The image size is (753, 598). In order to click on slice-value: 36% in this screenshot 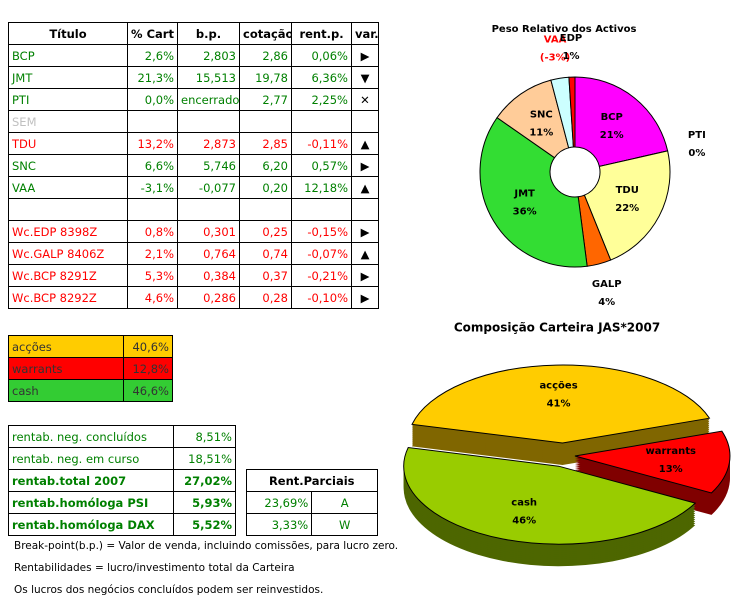, I will do `click(525, 212)`.